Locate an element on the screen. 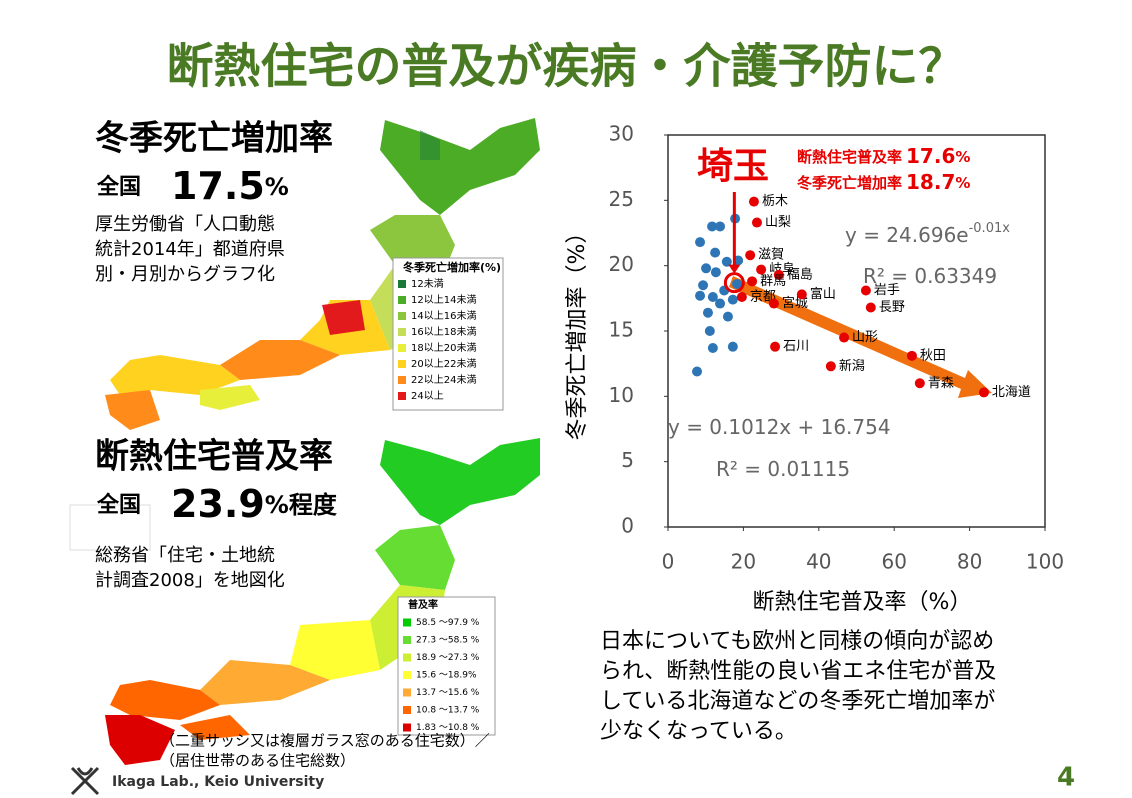 The width and height of the screenshot is (1132, 798). description-line: 少なくなっている。 is located at coordinates (698, 731).